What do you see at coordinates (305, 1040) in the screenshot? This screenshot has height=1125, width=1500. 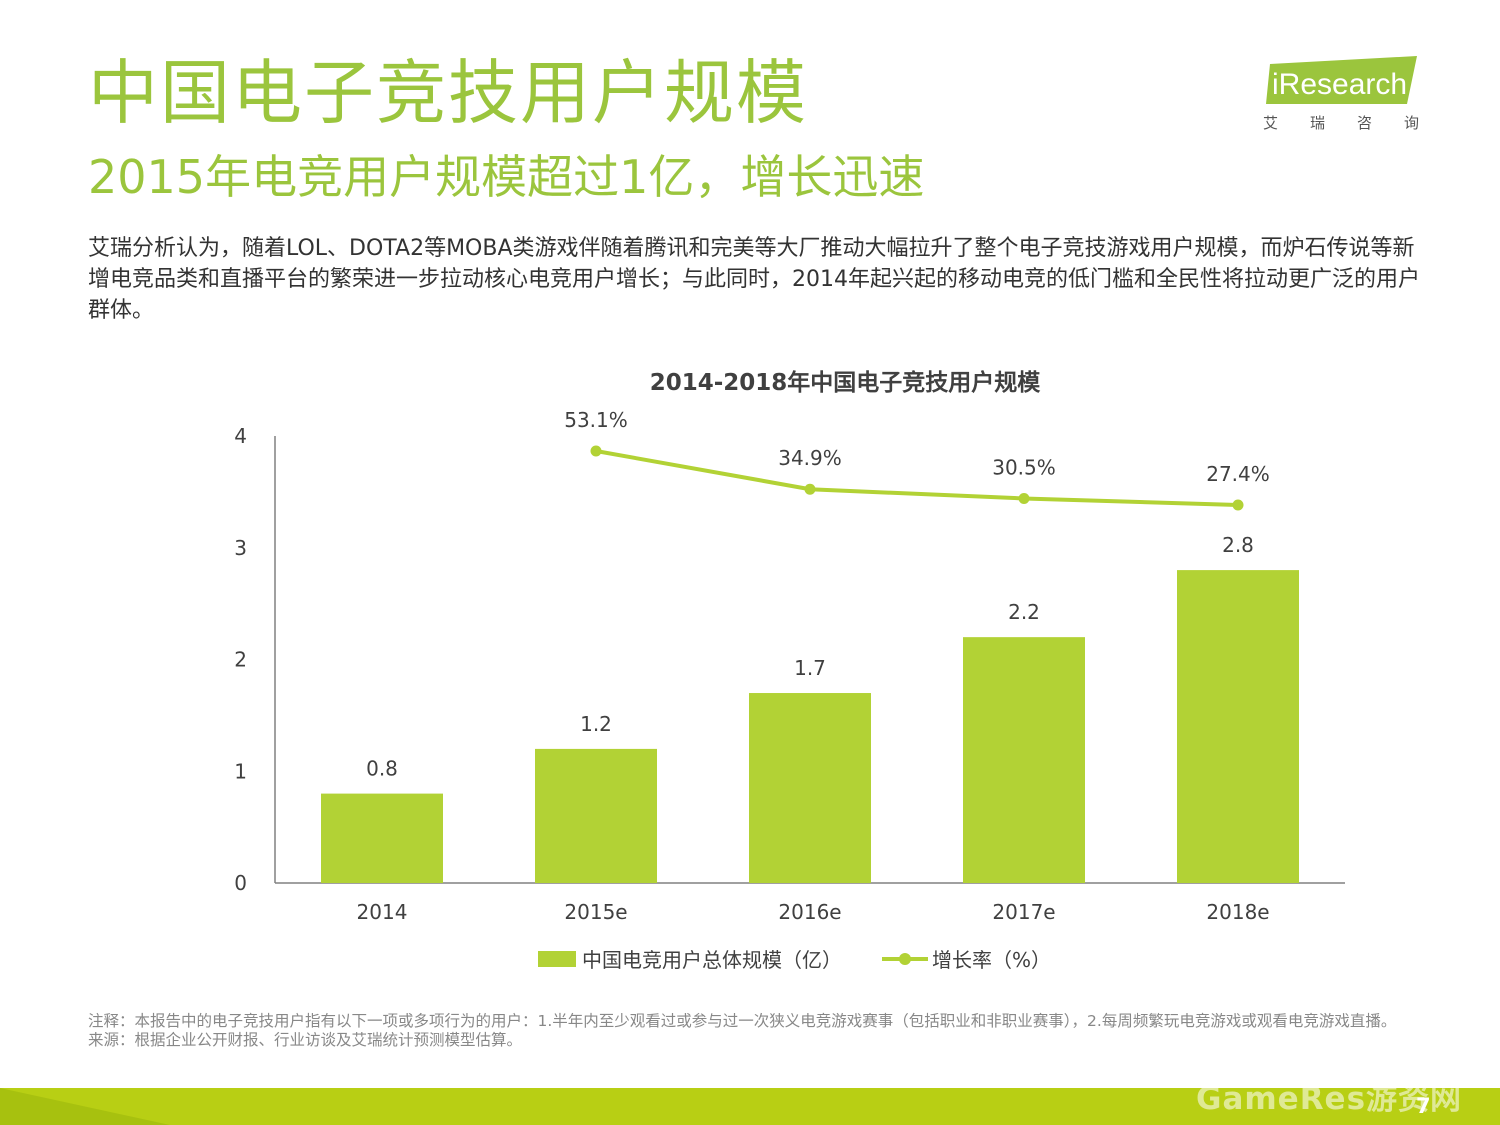 I see `source-text: 来源：根据企业公开财报、行业访谈及艾瑞统计预测模型估算。` at bounding box center [305, 1040].